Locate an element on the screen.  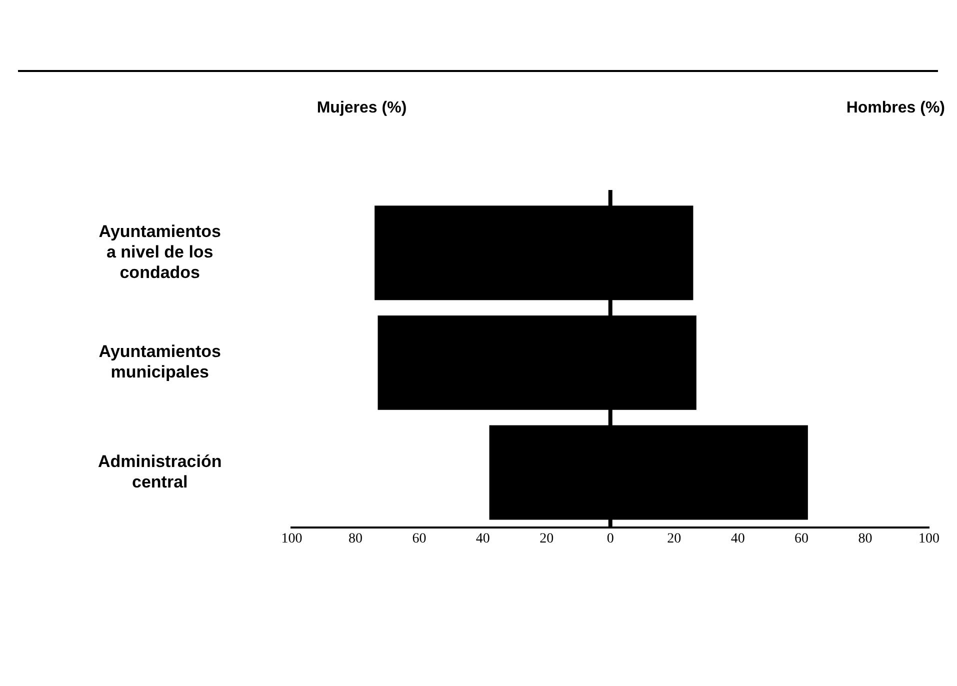
y-tick-label: Ayuntamientos a nivel de los condados is located at coordinates (159, 252).